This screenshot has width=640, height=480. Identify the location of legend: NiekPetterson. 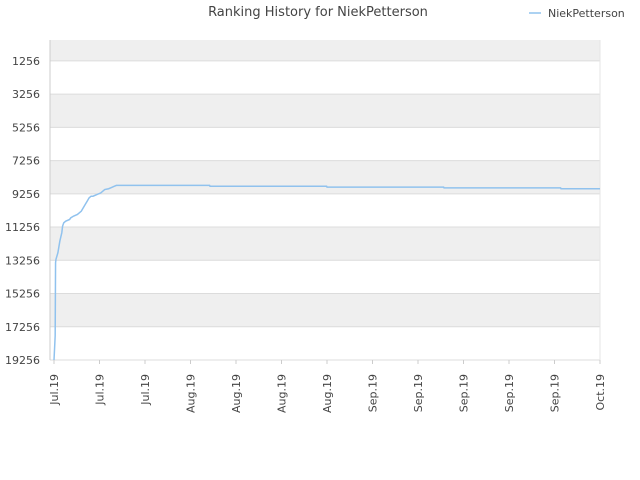
(577, 13).